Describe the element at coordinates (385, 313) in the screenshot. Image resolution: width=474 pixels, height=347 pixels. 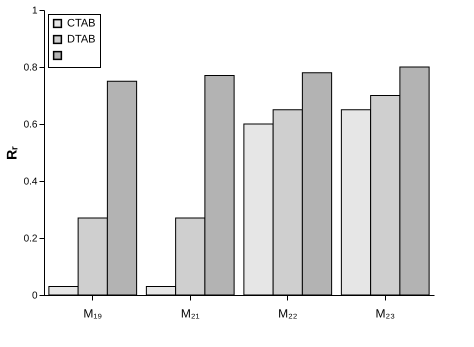
I see `x-tick-label: M₂₃` at that location.